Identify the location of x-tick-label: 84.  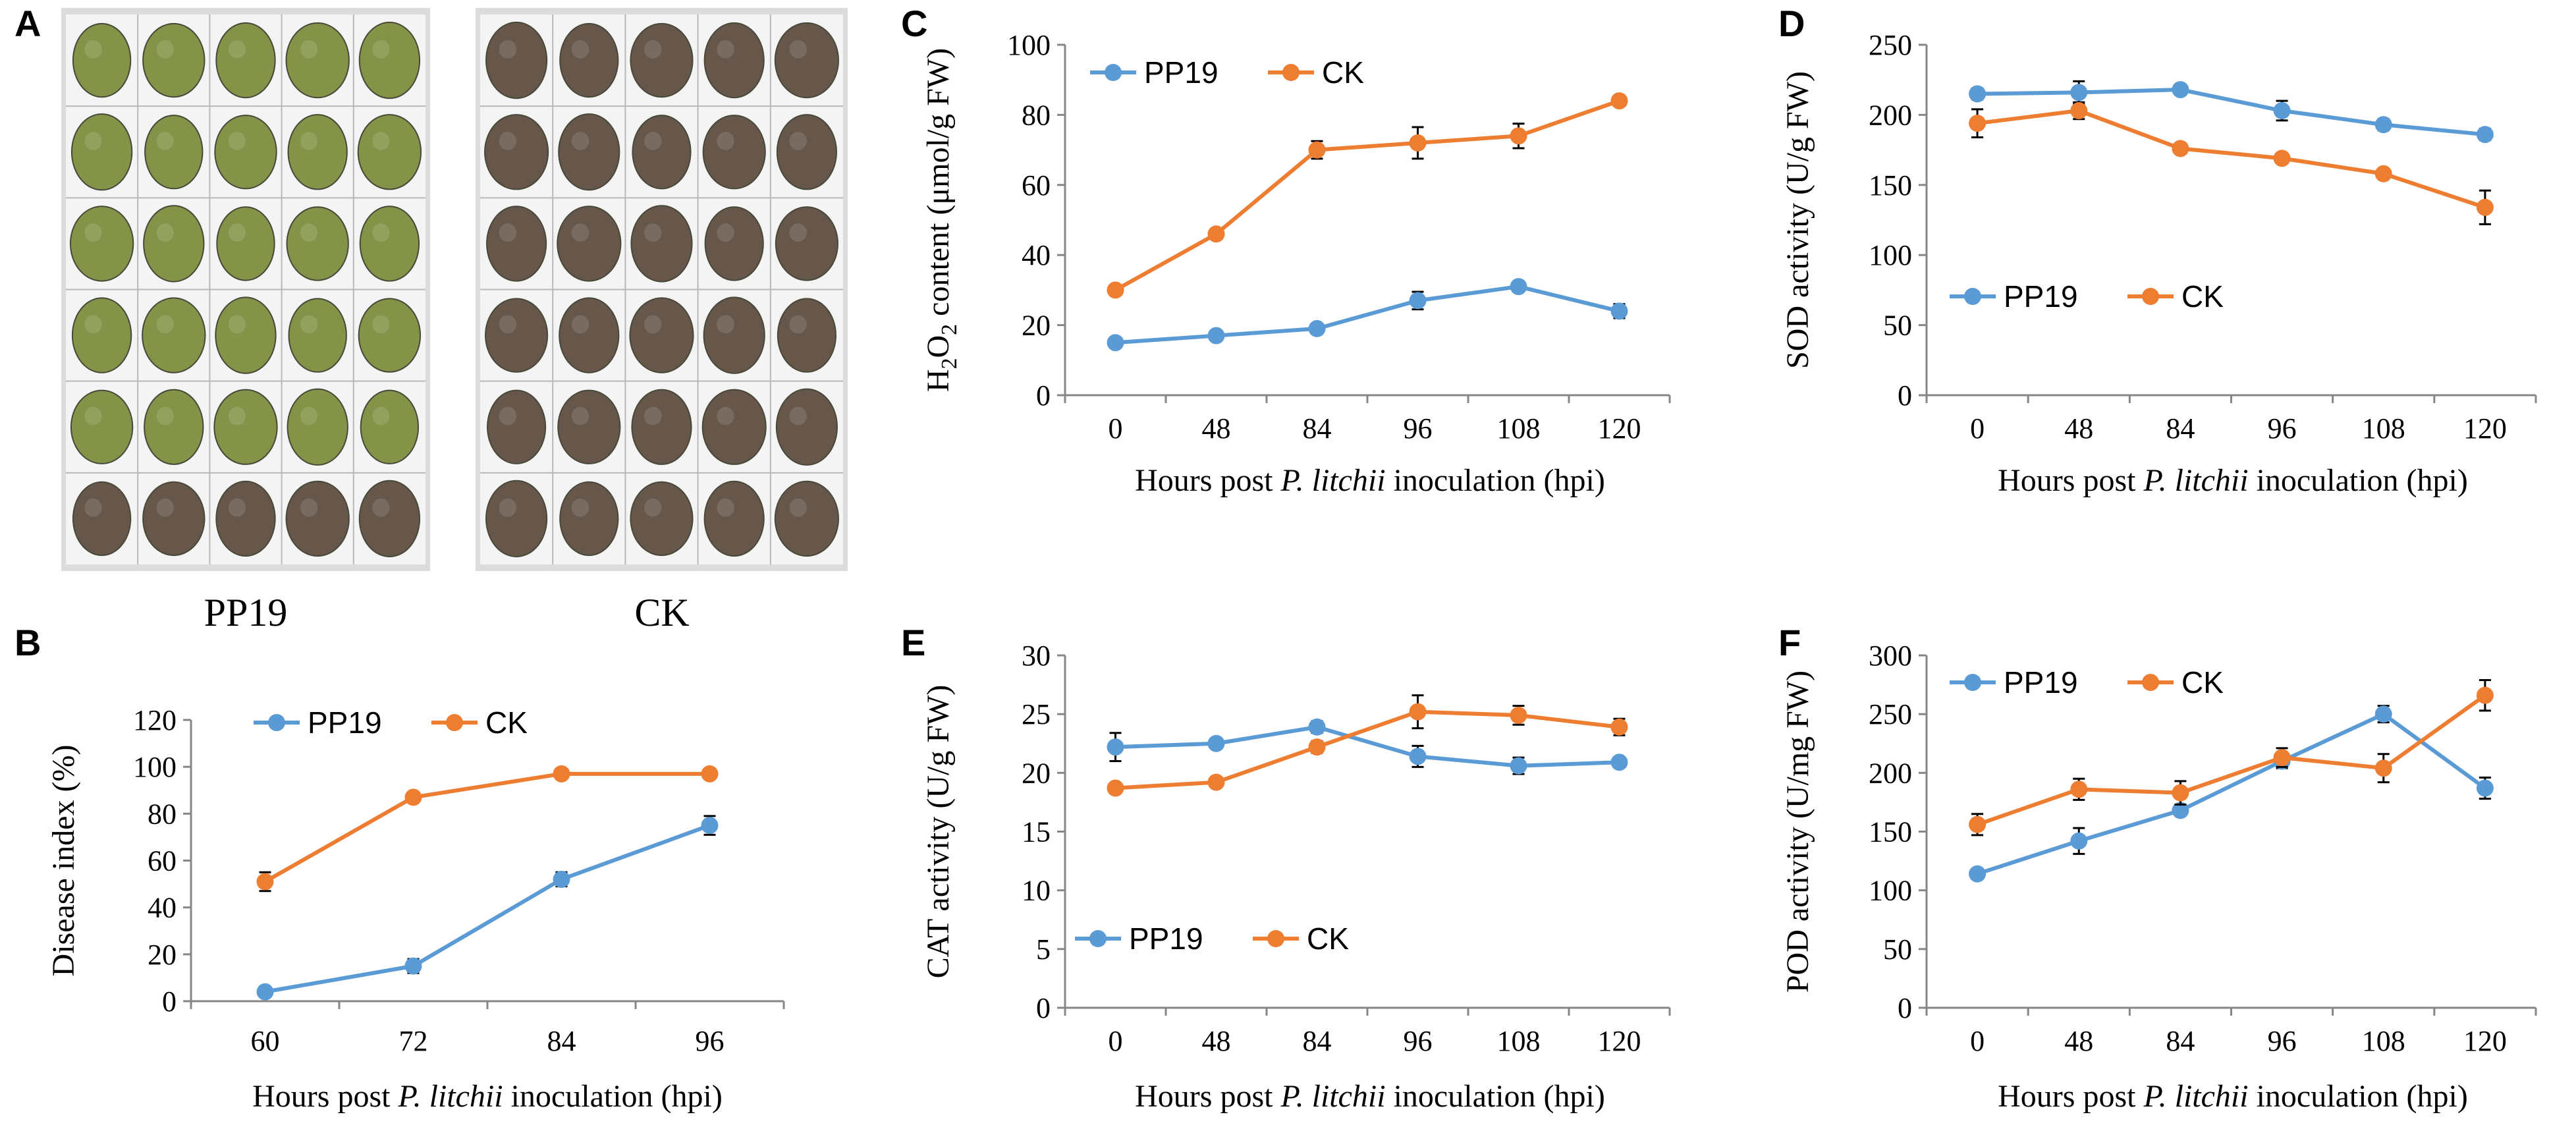
(1317, 1041).